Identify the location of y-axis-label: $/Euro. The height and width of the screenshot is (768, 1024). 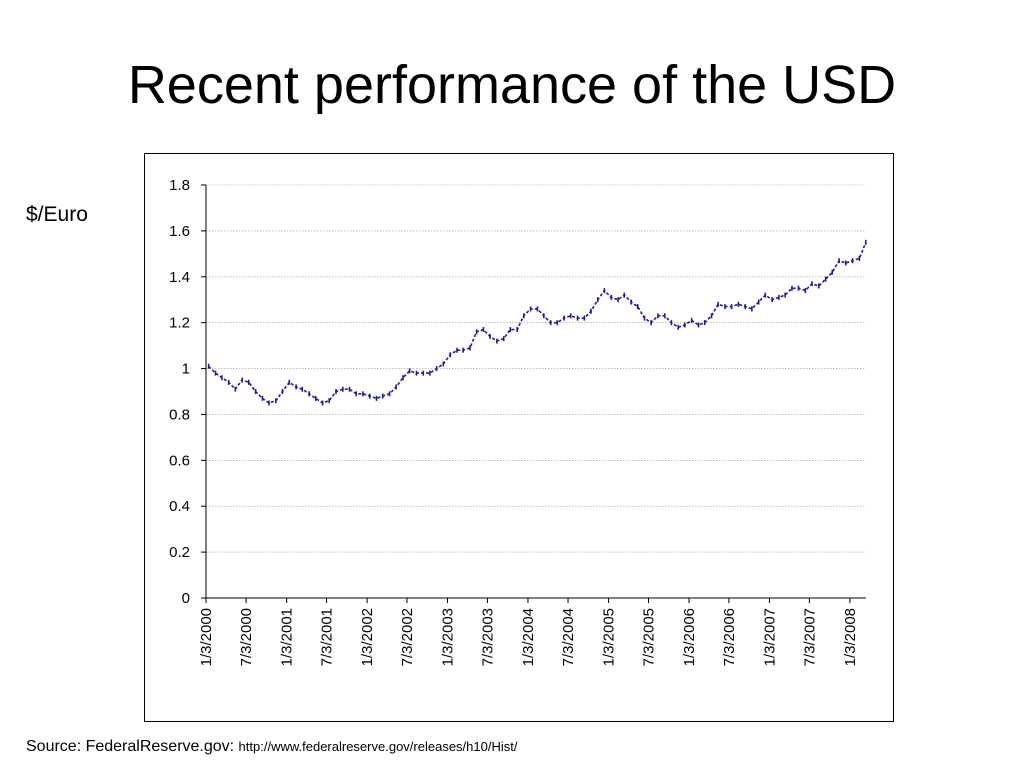
(57, 214).